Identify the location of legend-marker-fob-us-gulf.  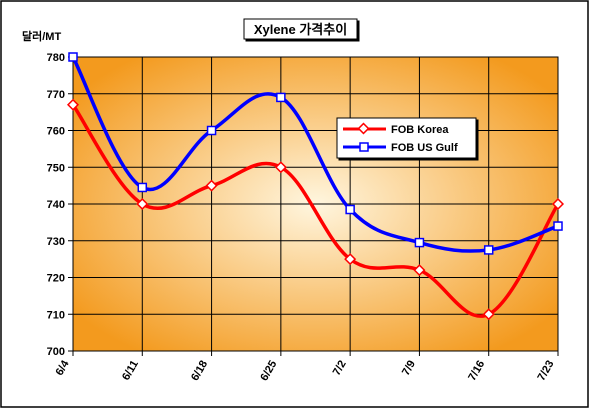
(364, 147).